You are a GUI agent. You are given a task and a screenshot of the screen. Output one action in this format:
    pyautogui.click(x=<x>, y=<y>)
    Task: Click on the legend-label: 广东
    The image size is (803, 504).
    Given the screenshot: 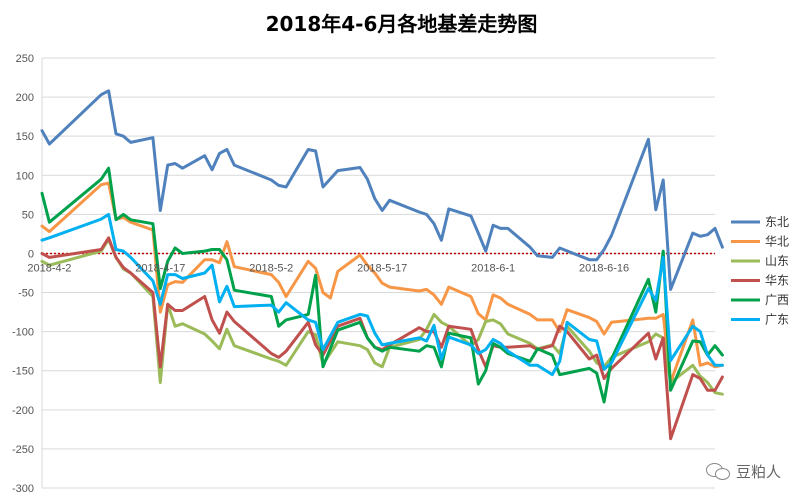 What is the action you would take?
    pyautogui.click(x=777, y=320)
    